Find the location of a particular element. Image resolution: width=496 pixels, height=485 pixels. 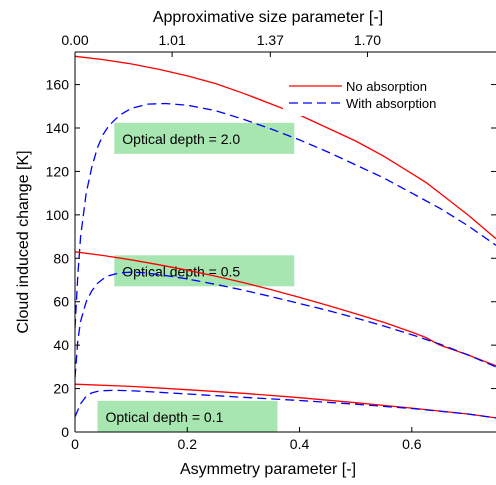

top-tick-label: 0.00 is located at coordinates (74, 40).